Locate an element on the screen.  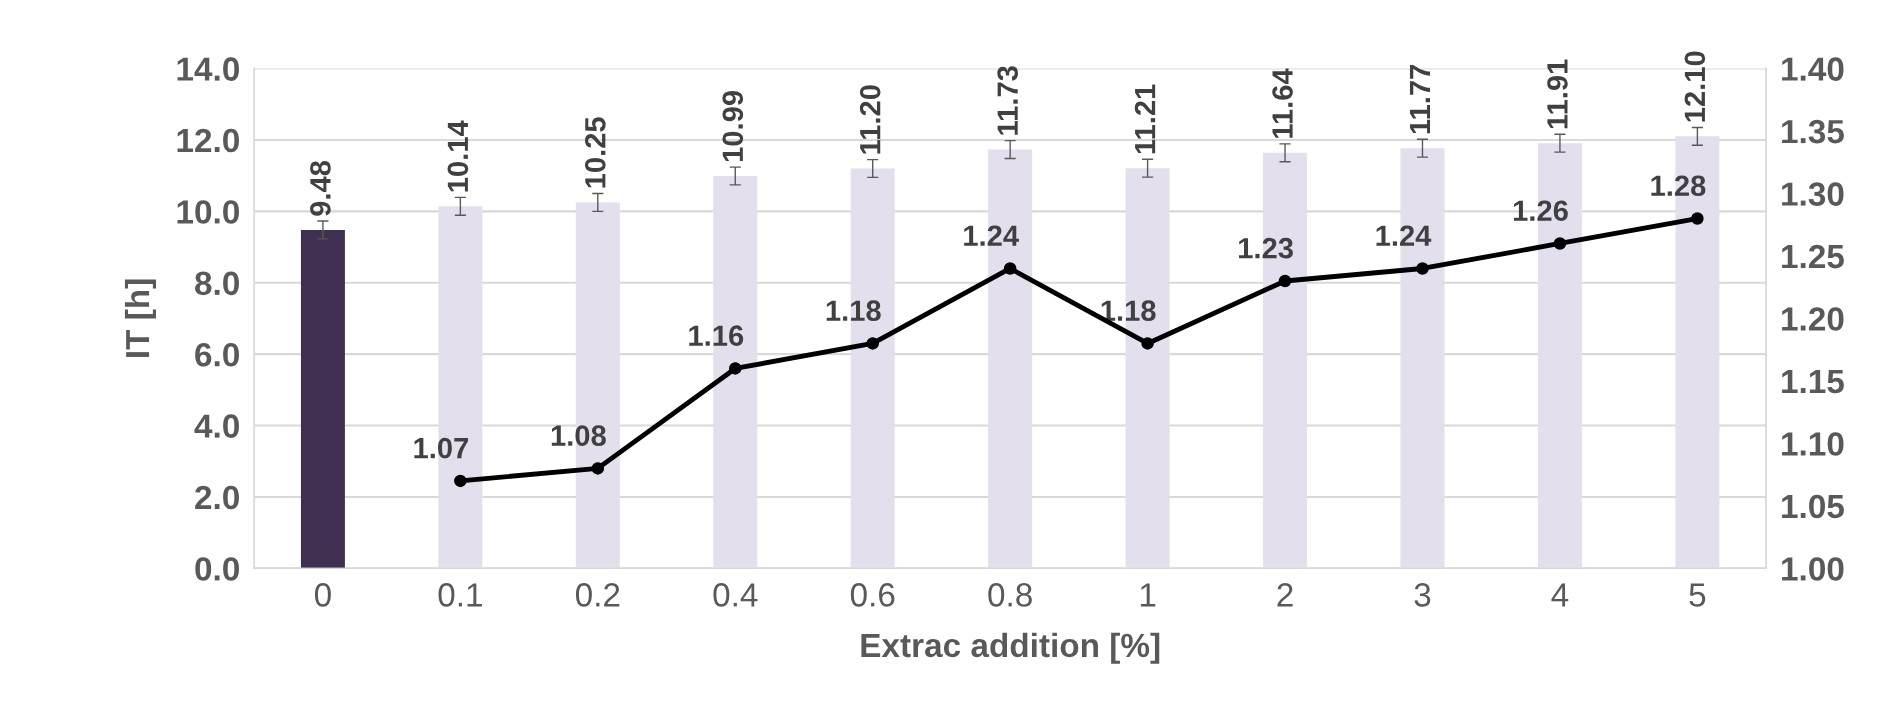
y-axis-title: IT [h] is located at coordinates (140, 318).